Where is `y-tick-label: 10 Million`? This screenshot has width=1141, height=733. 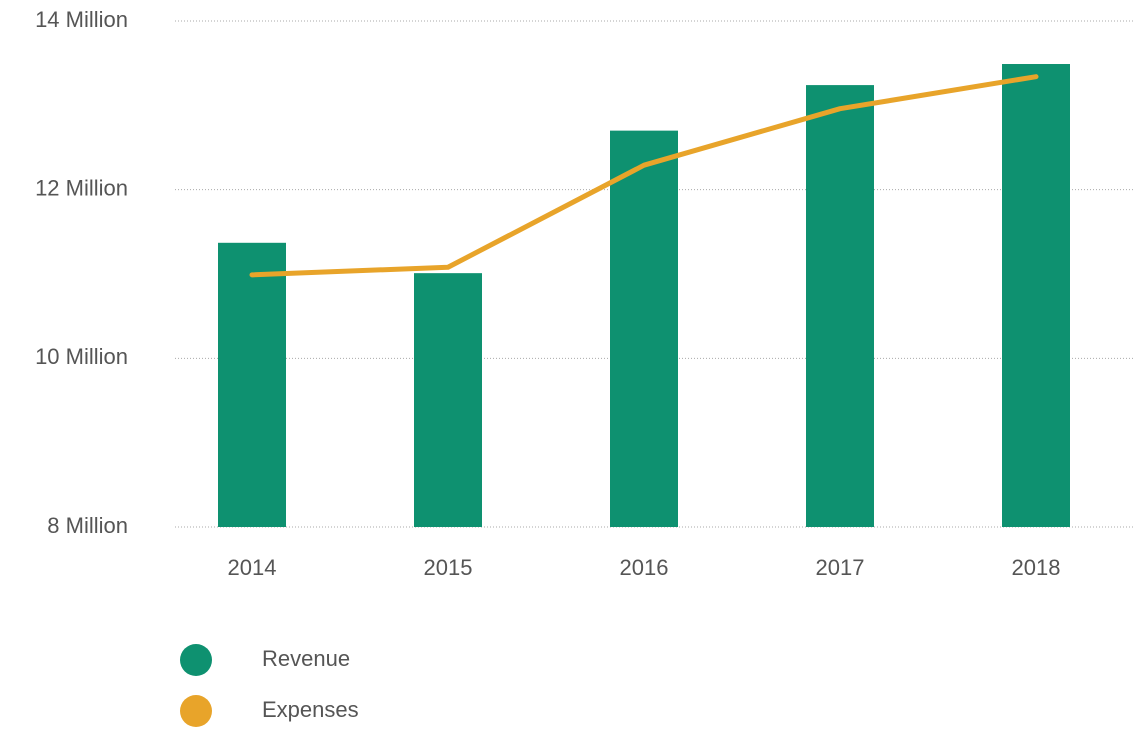 y-tick-label: 10 Million is located at coordinates (81, 356).